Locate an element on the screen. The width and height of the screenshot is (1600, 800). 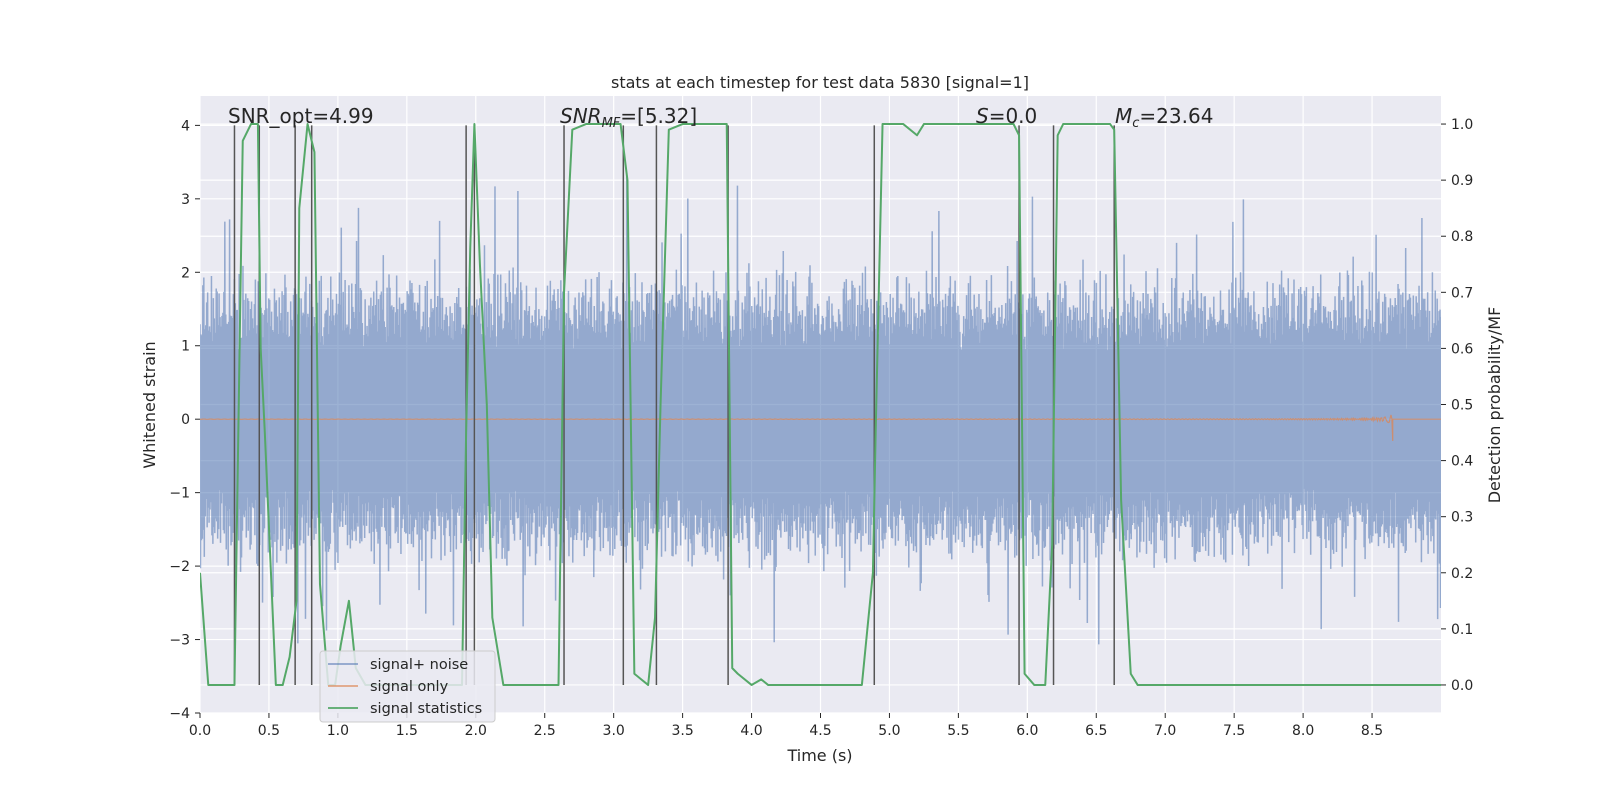
x-tick-label: 3.0 is located at coordinates (614, 731).